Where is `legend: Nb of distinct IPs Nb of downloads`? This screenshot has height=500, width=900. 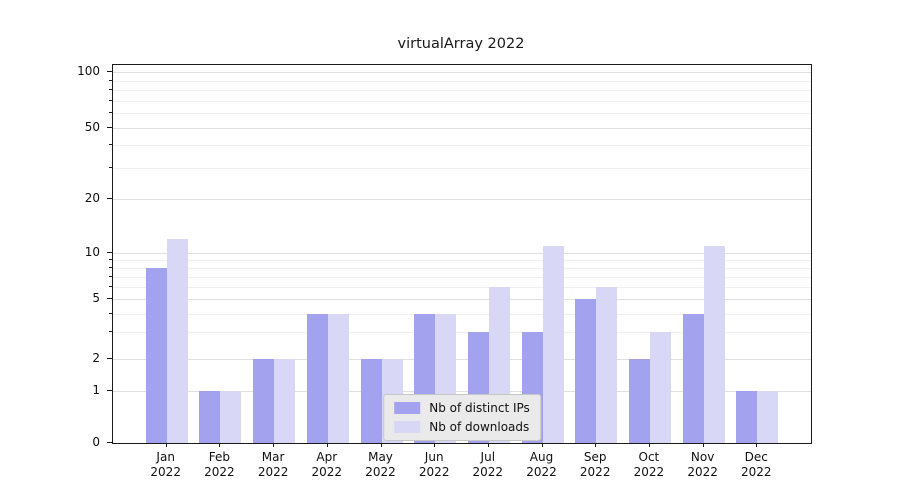
legend: Nb of distinct IPs Nb of downloads is located at coordinates (462, 417).